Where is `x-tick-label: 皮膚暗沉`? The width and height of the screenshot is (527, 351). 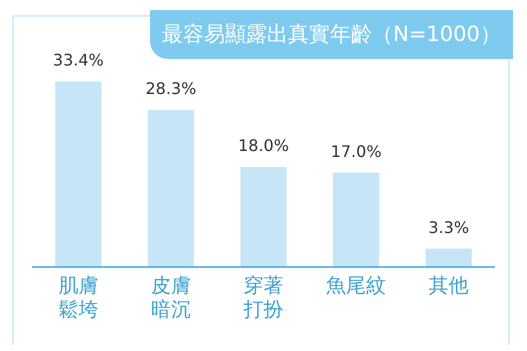
x-tick-label: 皮膚暗沉 is located at coordinates (170, 297).